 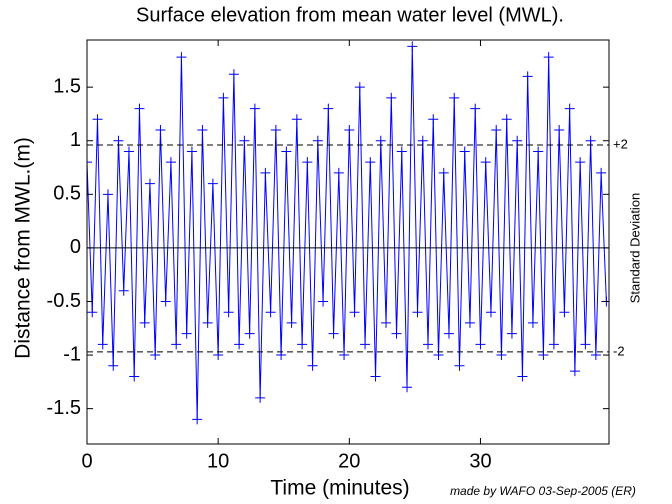 I want to click on x-tick-label: 10, so click(x=218, y=461).